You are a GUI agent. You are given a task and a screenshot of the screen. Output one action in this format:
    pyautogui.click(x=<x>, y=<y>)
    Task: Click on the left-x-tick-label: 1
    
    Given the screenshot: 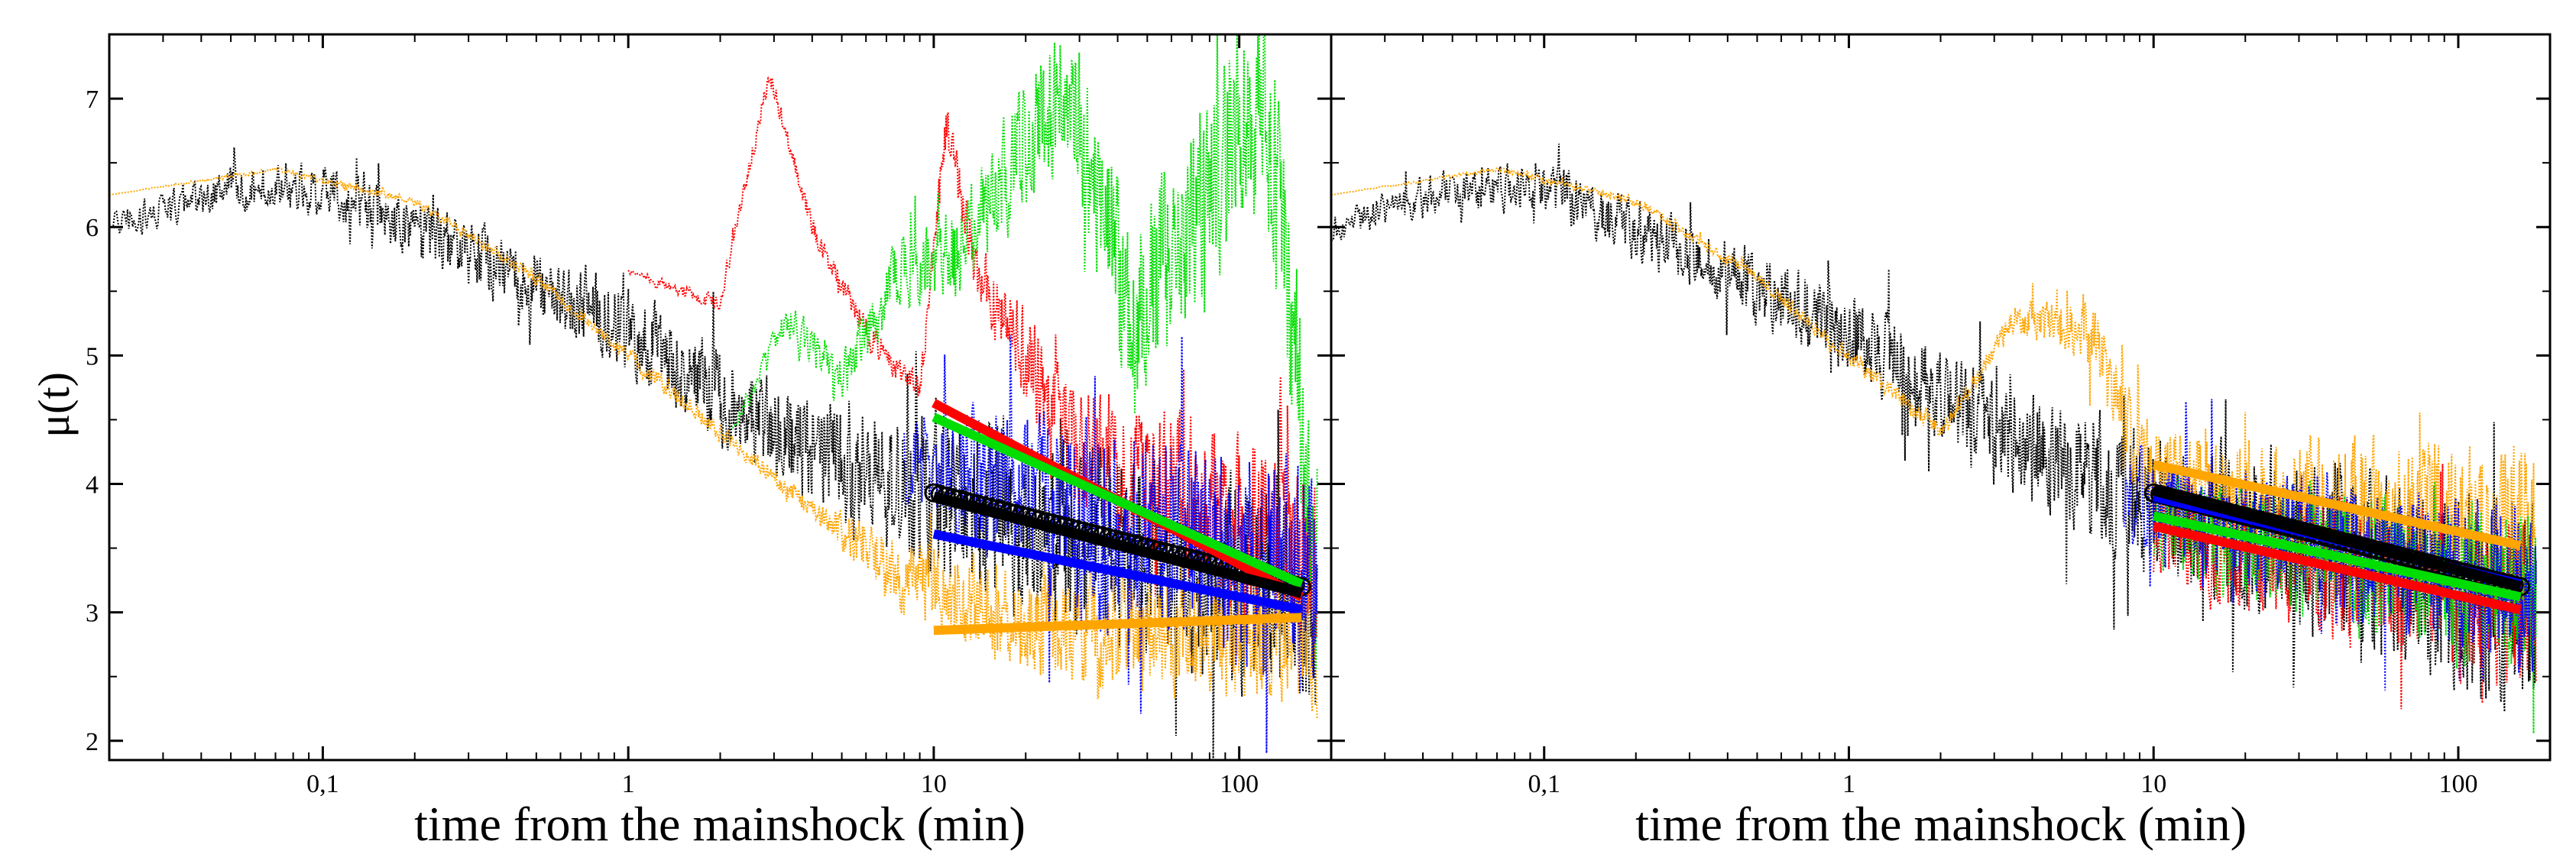 What is the action you would take?
    pyautogui.click(x=628, y=784)
    